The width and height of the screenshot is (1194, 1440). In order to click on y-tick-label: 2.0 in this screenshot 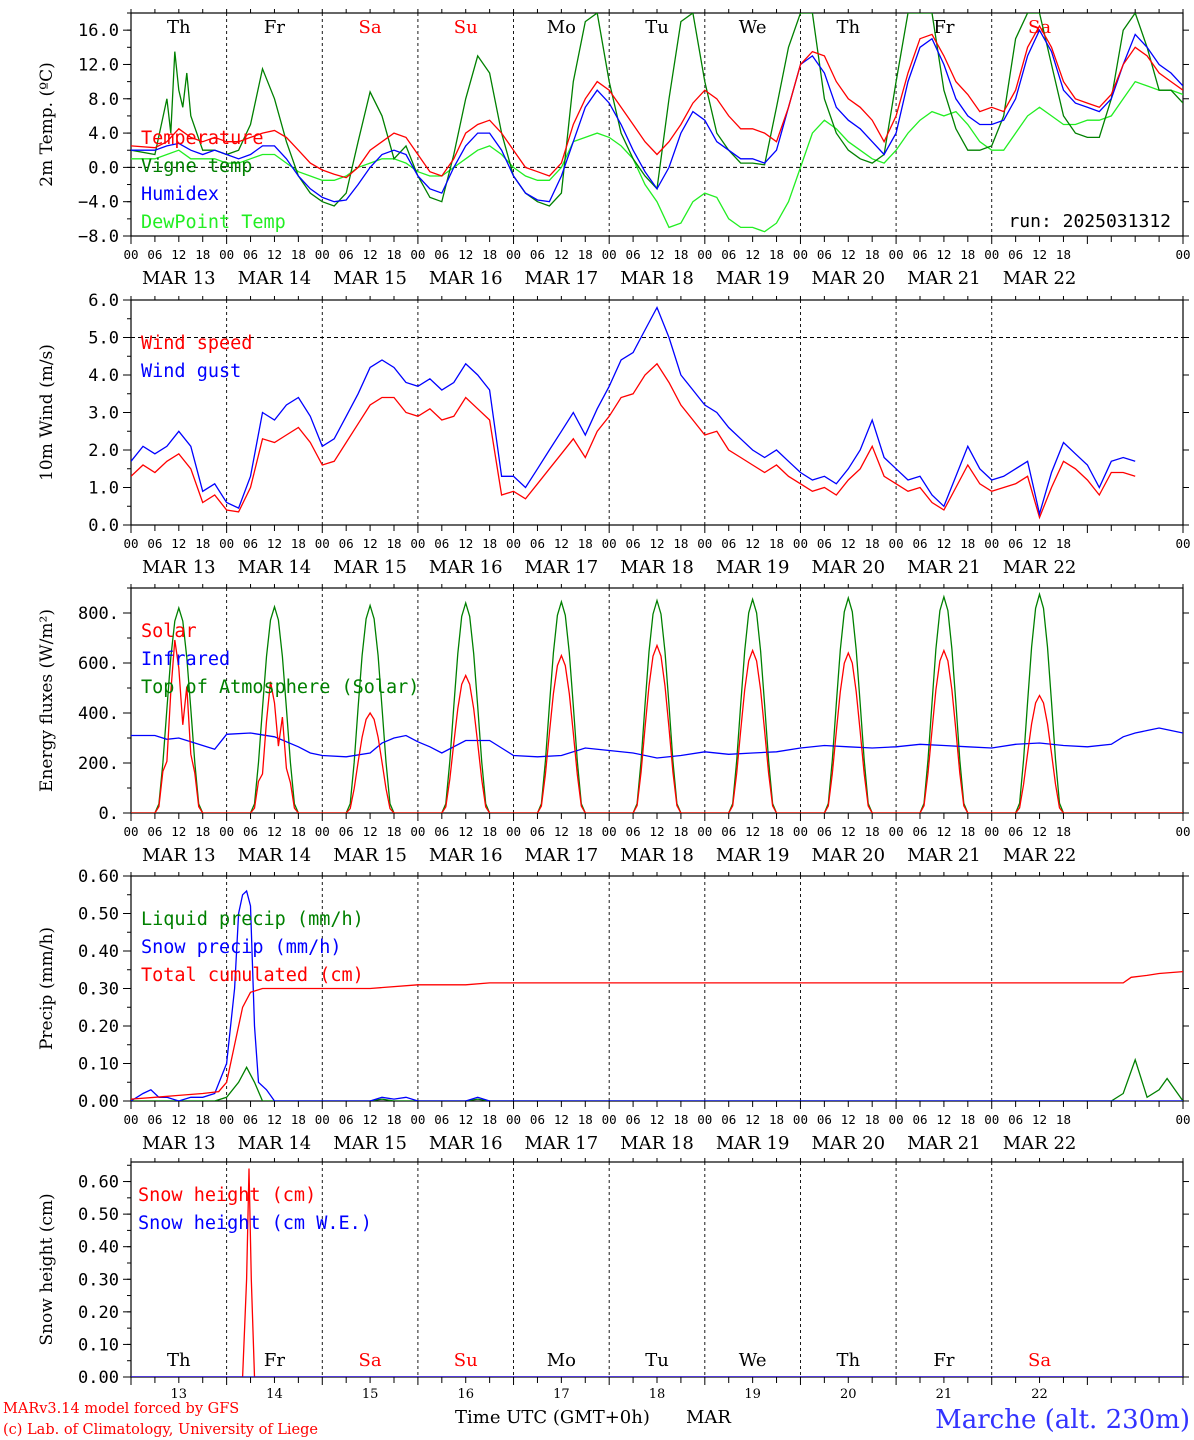, I will do `click(103, 451)`.